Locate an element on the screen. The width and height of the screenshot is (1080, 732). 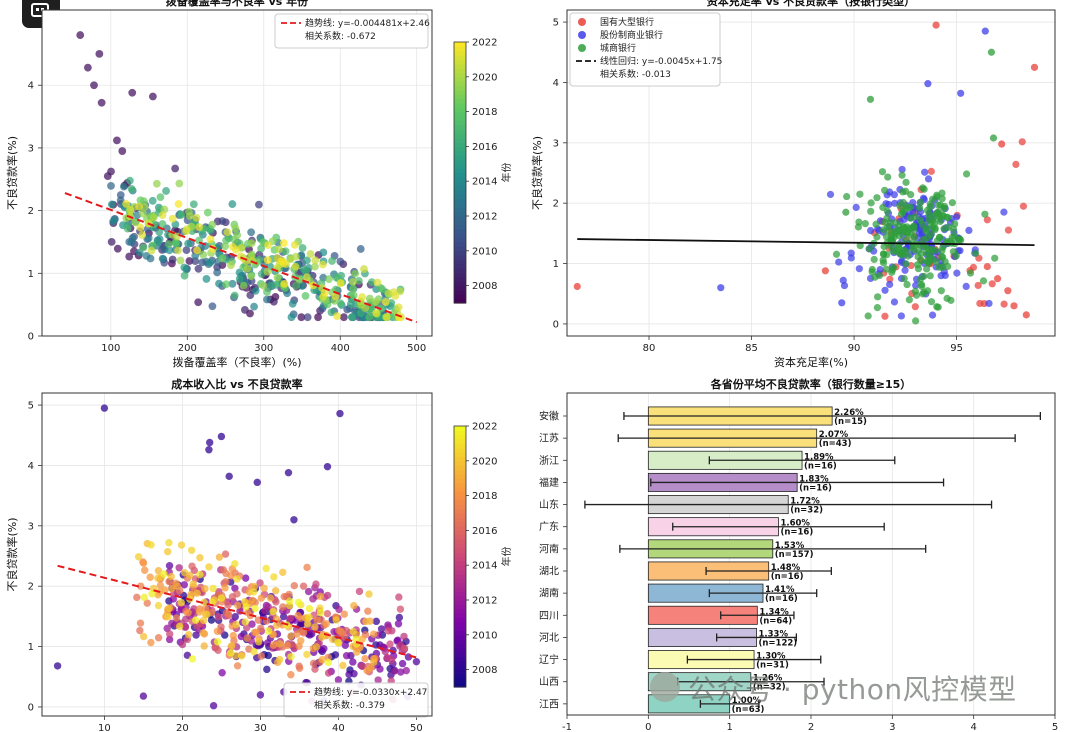
x-tick-label: 30 is located at coordinates (260, 727).